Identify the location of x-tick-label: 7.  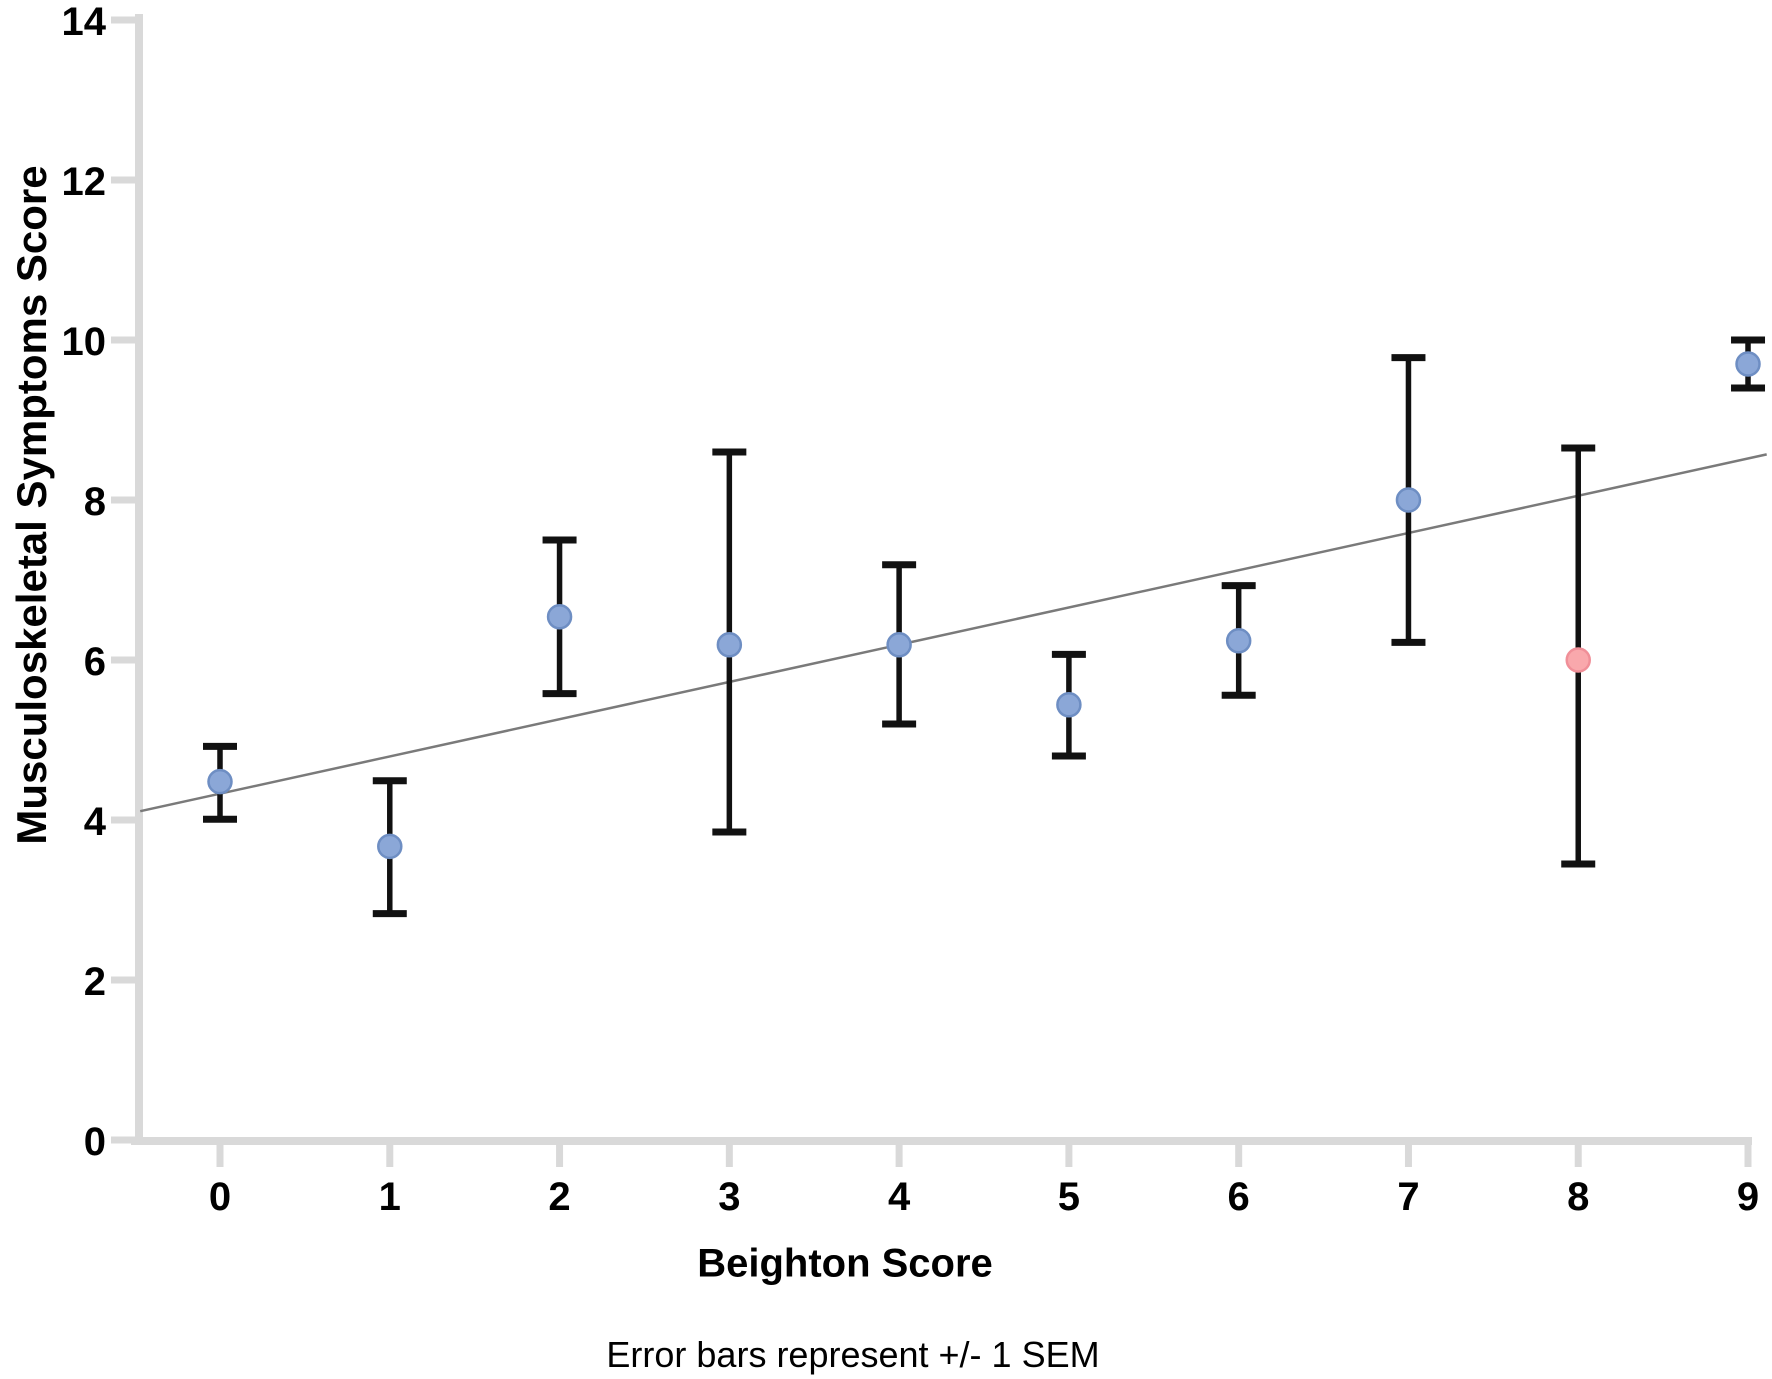
(1408, 1197).